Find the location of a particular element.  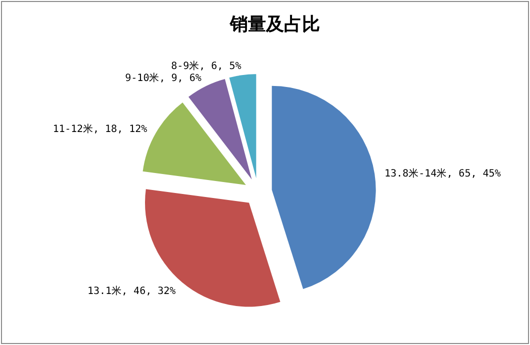

slice-label: 11-12米, 18, 12% is located at coordinates (100, 129).